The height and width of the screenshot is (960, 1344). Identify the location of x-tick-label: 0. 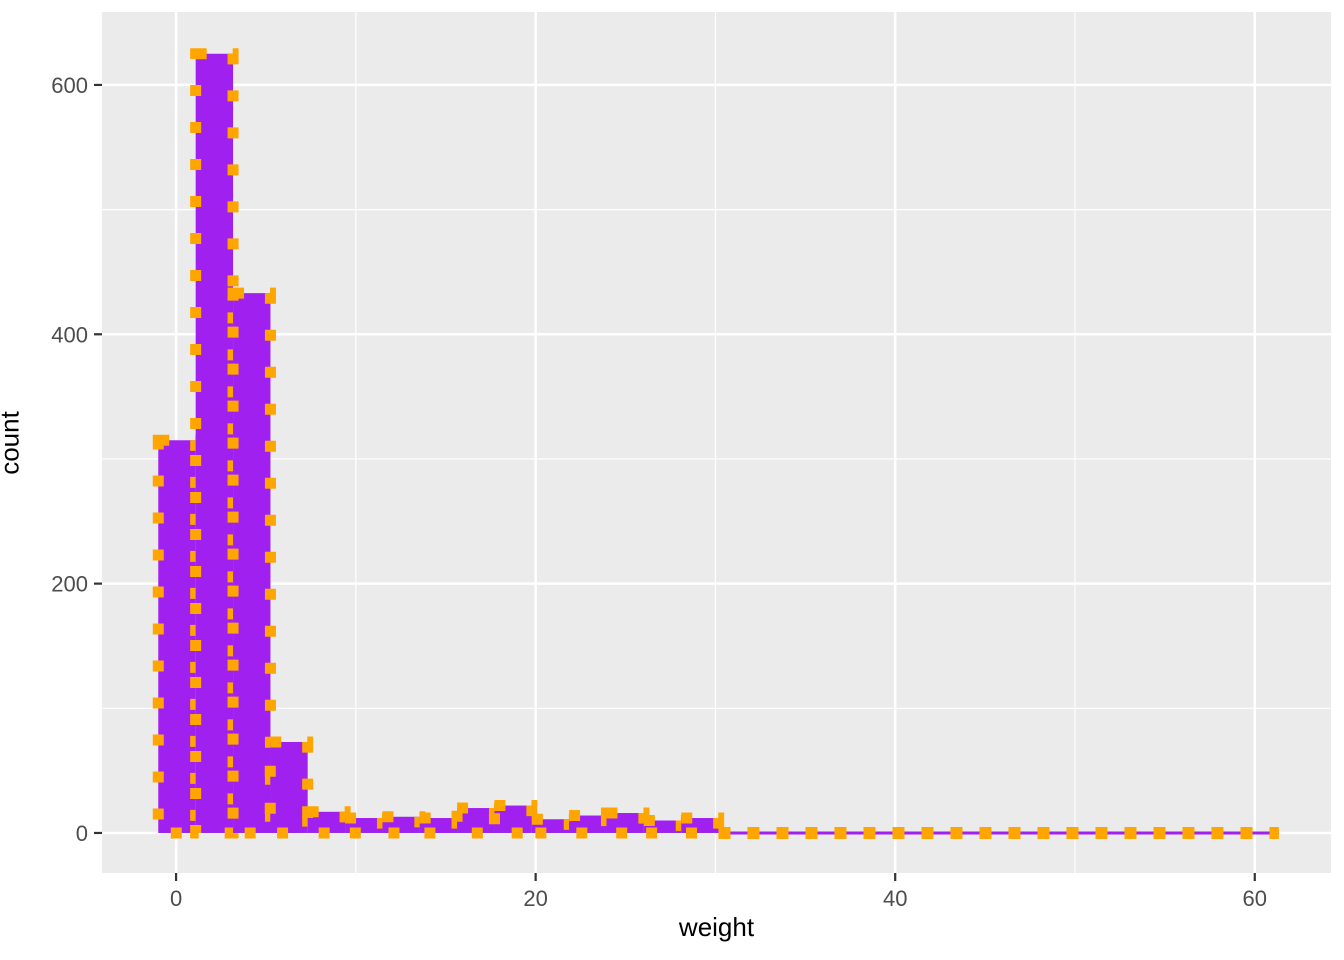
(176, 898).